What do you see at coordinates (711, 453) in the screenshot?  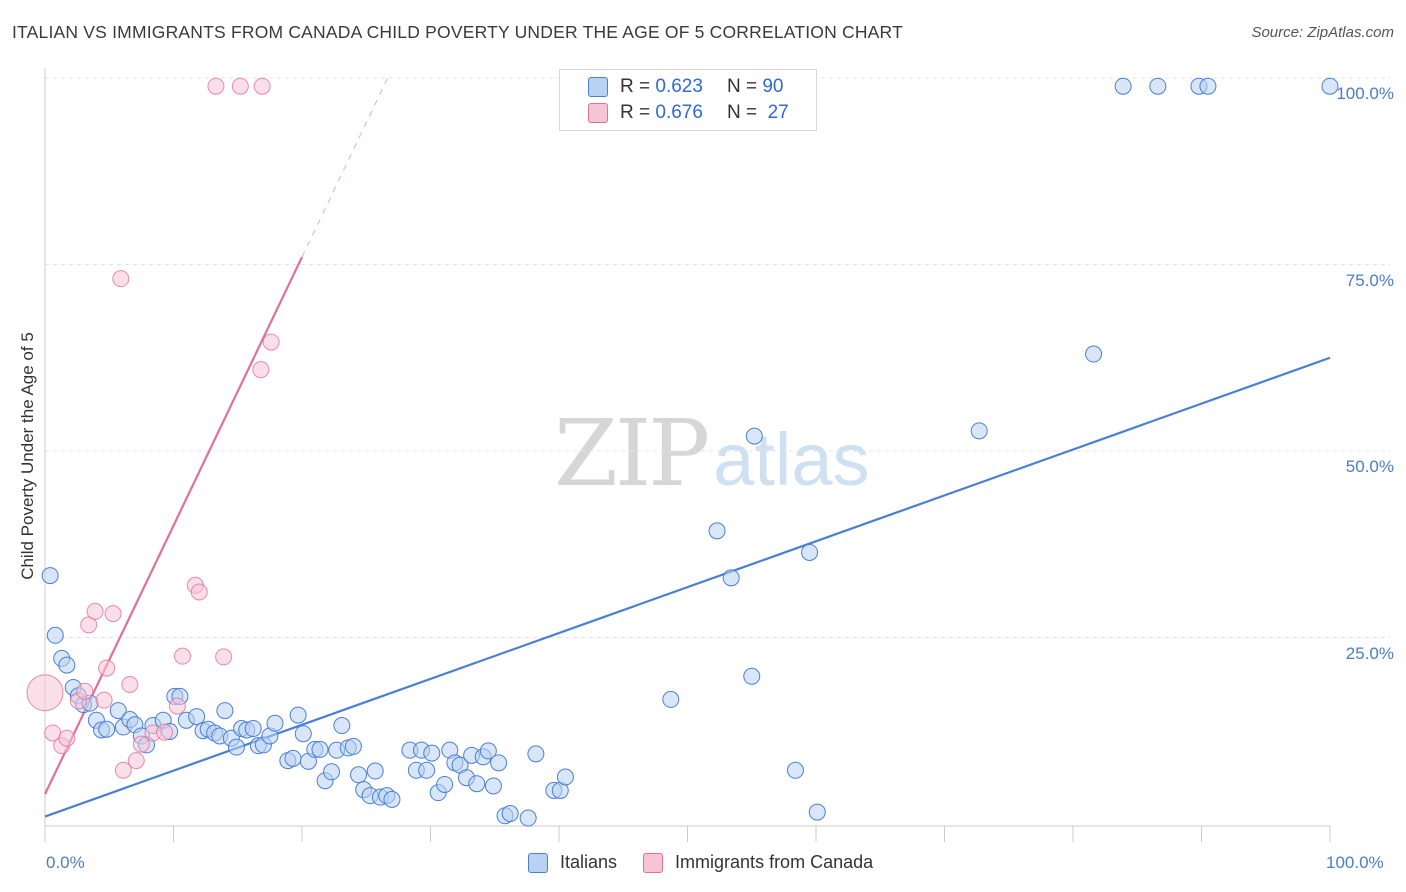 I see `watermark: ZIPatlas` at bounding box center [711, 453].